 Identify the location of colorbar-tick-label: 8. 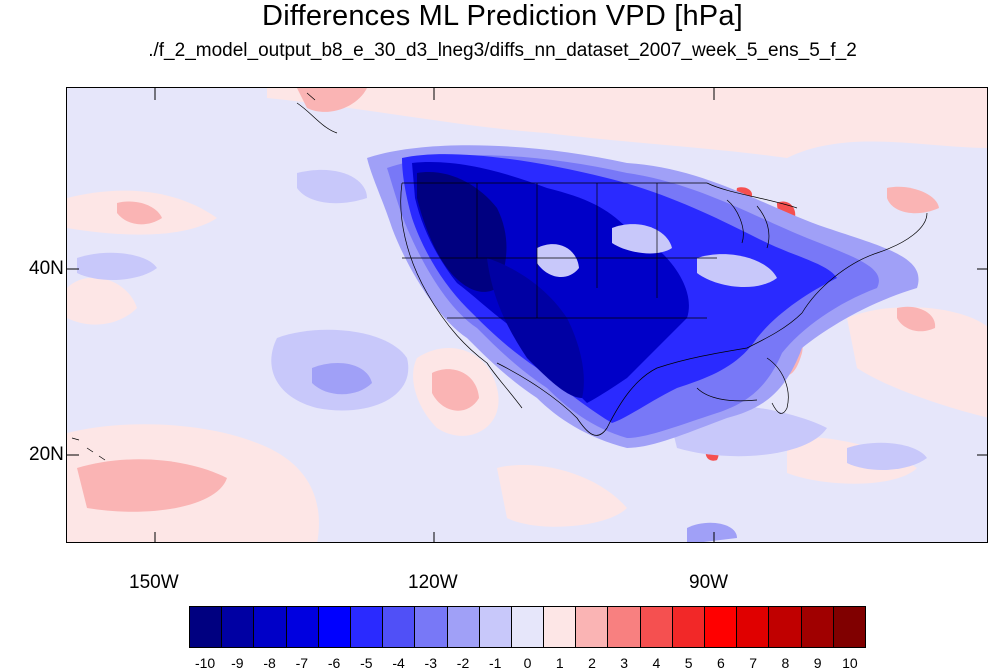
(785, 663).